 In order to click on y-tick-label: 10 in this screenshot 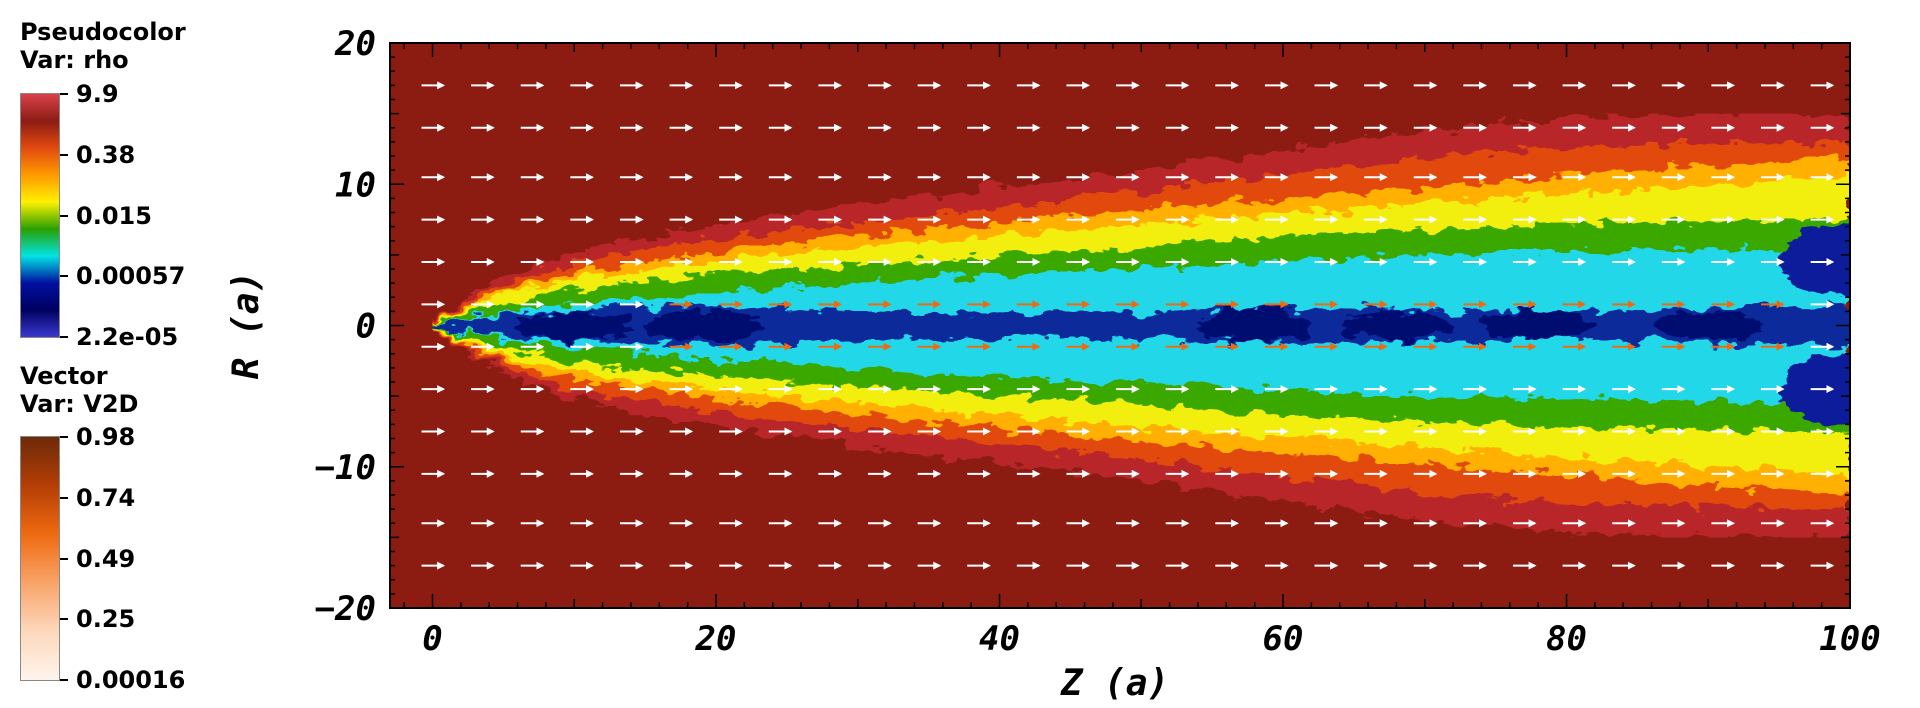, I will do `click(355, 185)`.